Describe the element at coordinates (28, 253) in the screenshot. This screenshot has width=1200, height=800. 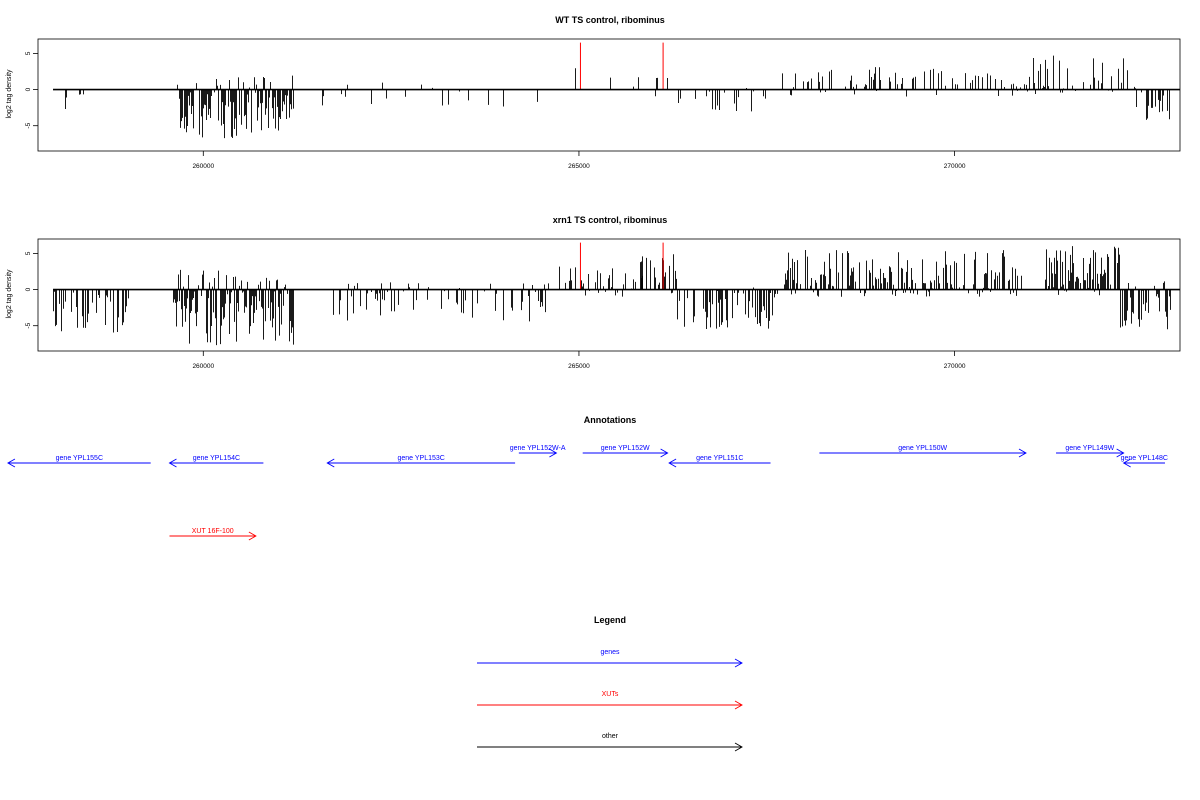
I see `xrn1-track-y-tick-label: 5` at that location.